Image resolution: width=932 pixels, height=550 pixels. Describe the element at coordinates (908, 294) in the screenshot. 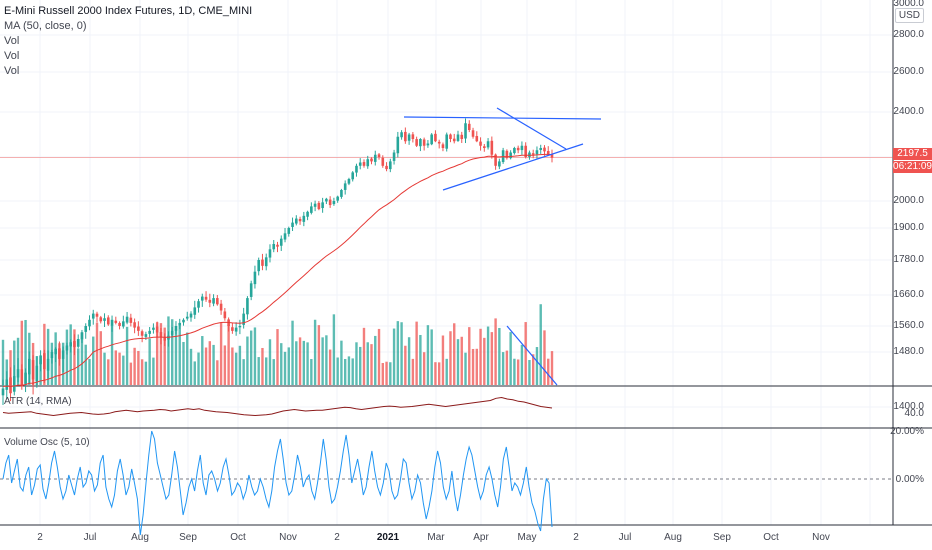

I see `price-axis-tick: 1660.0` at that location.